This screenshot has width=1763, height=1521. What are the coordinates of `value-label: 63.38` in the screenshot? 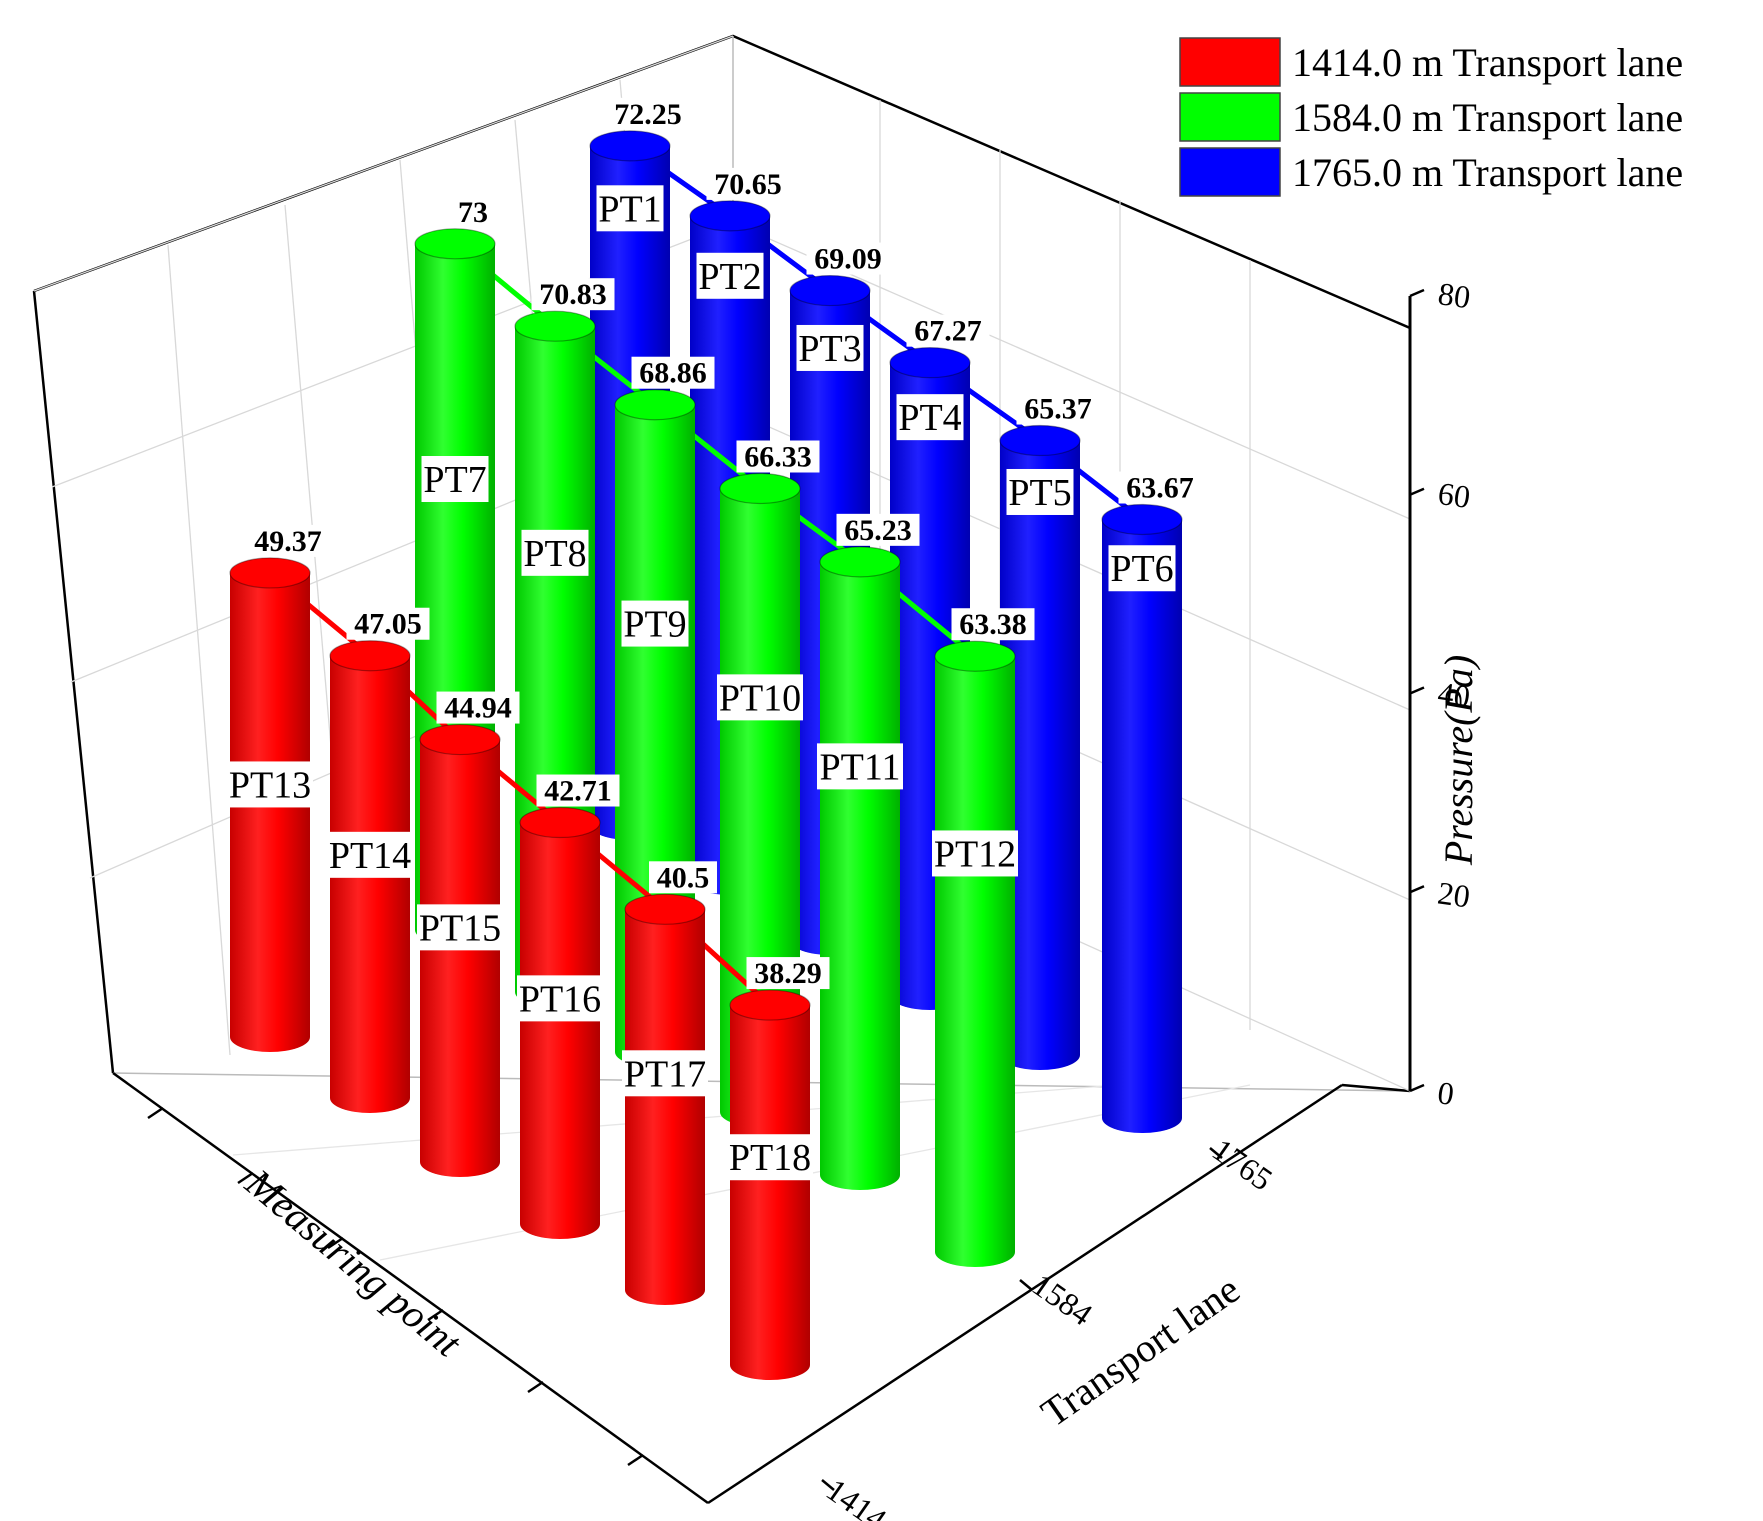 It's located at (993, 624).